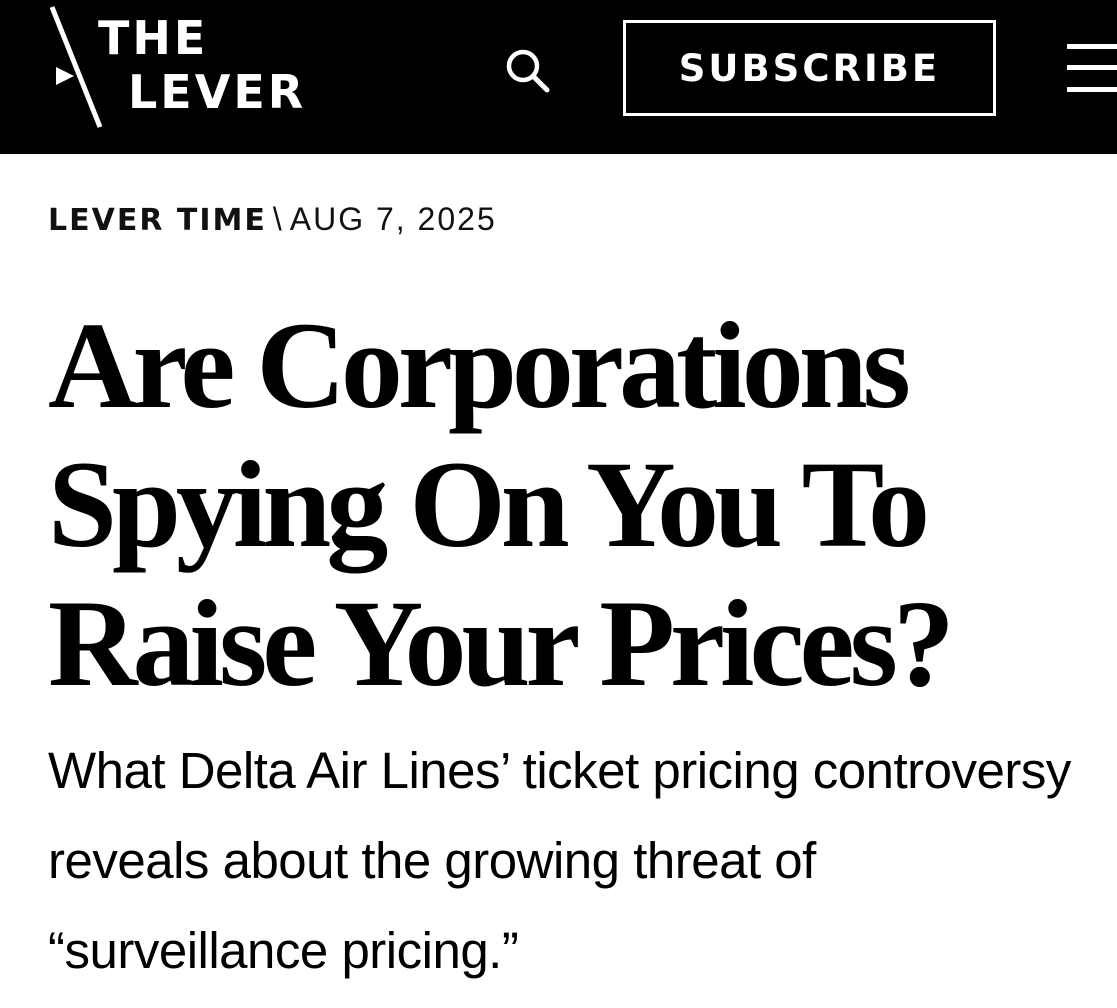  I want to click on search-button, so click(528, 71).